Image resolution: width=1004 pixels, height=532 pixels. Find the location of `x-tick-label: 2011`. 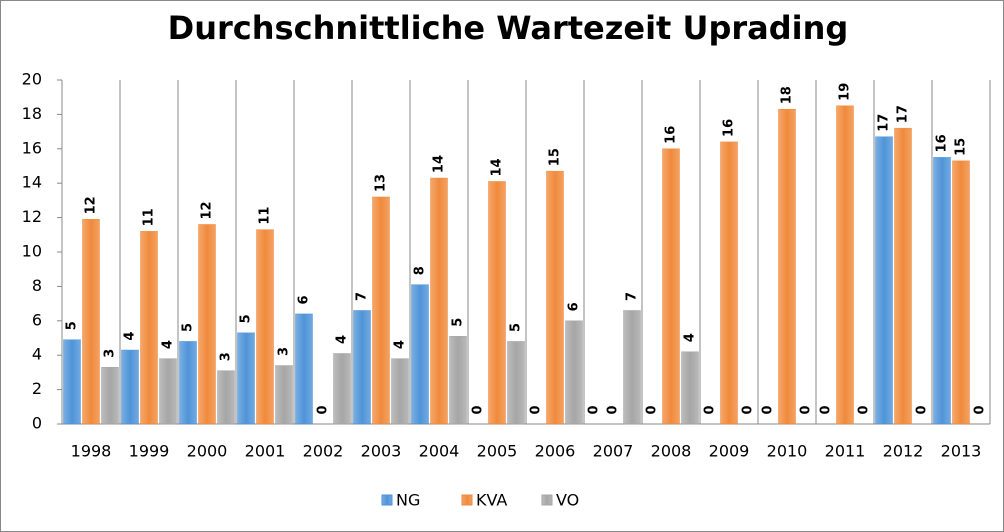

x-tick-label: 2011 is located at coordinates (845, 451).